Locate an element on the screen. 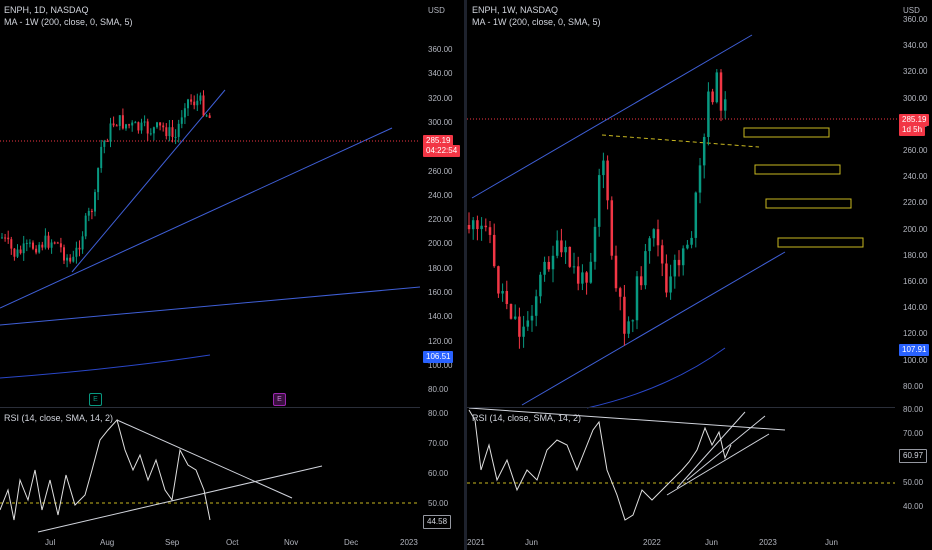  right-channel-bottom is located at coordinates (653, 328).